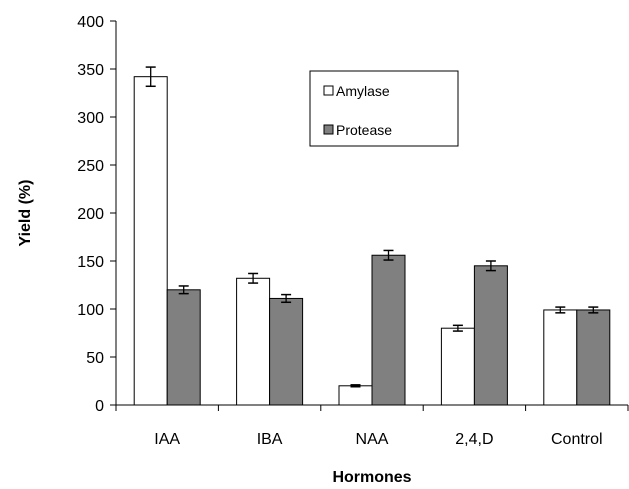  I want to click on y-axis-title: Yield (%), so click(25, 213).